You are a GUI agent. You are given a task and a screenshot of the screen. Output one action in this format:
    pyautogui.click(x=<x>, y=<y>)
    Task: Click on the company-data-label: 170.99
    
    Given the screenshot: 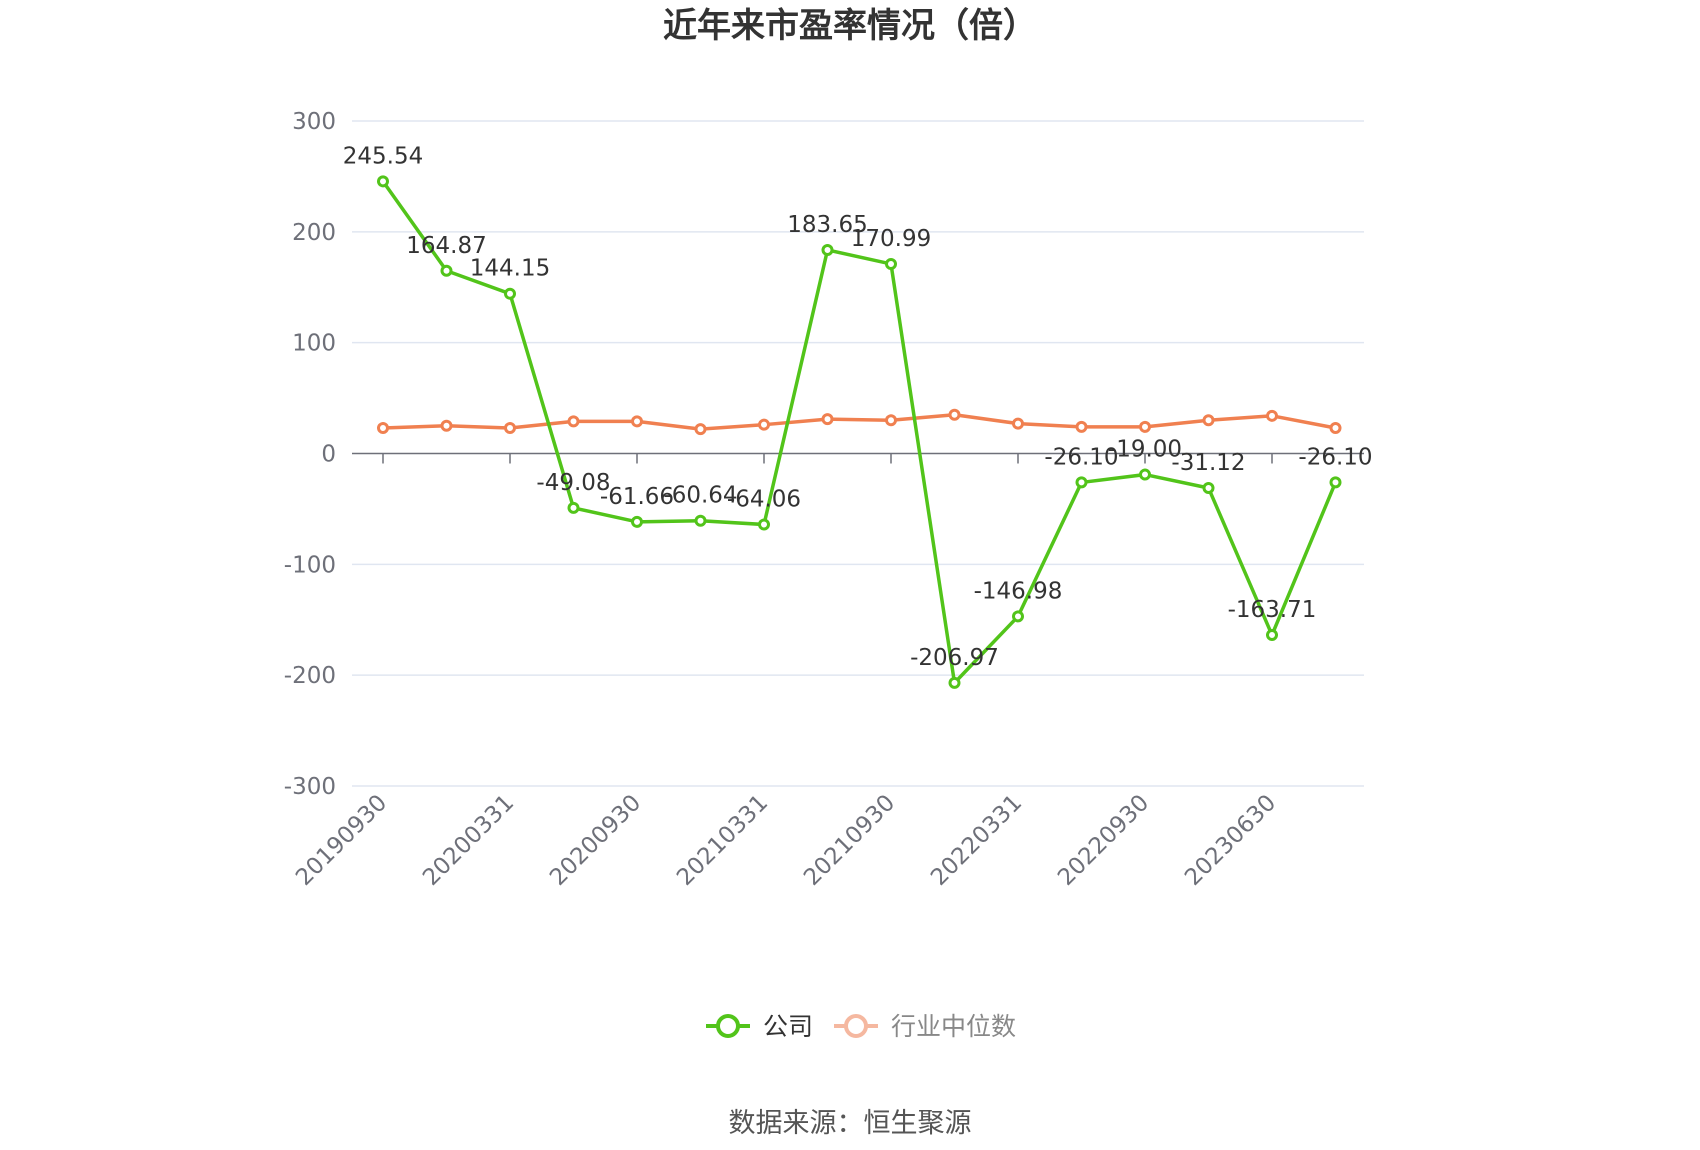 What is the action you would take?
    pyautogui.click(x=891, y=239)
    